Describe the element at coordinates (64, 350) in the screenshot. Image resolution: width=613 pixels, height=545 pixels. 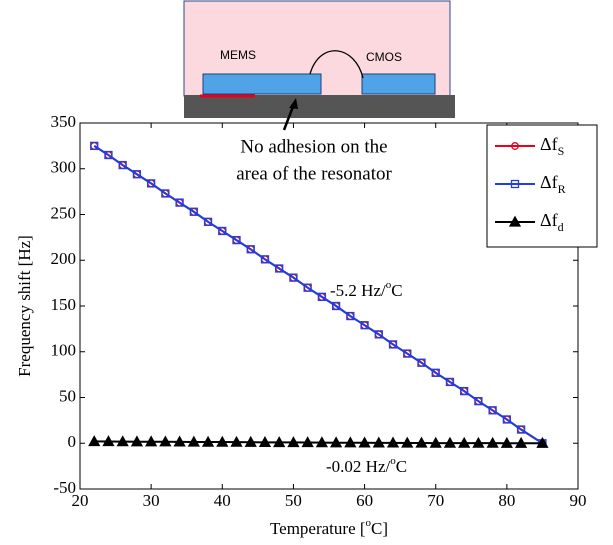
I see `y-tick-label: 100` at that location.